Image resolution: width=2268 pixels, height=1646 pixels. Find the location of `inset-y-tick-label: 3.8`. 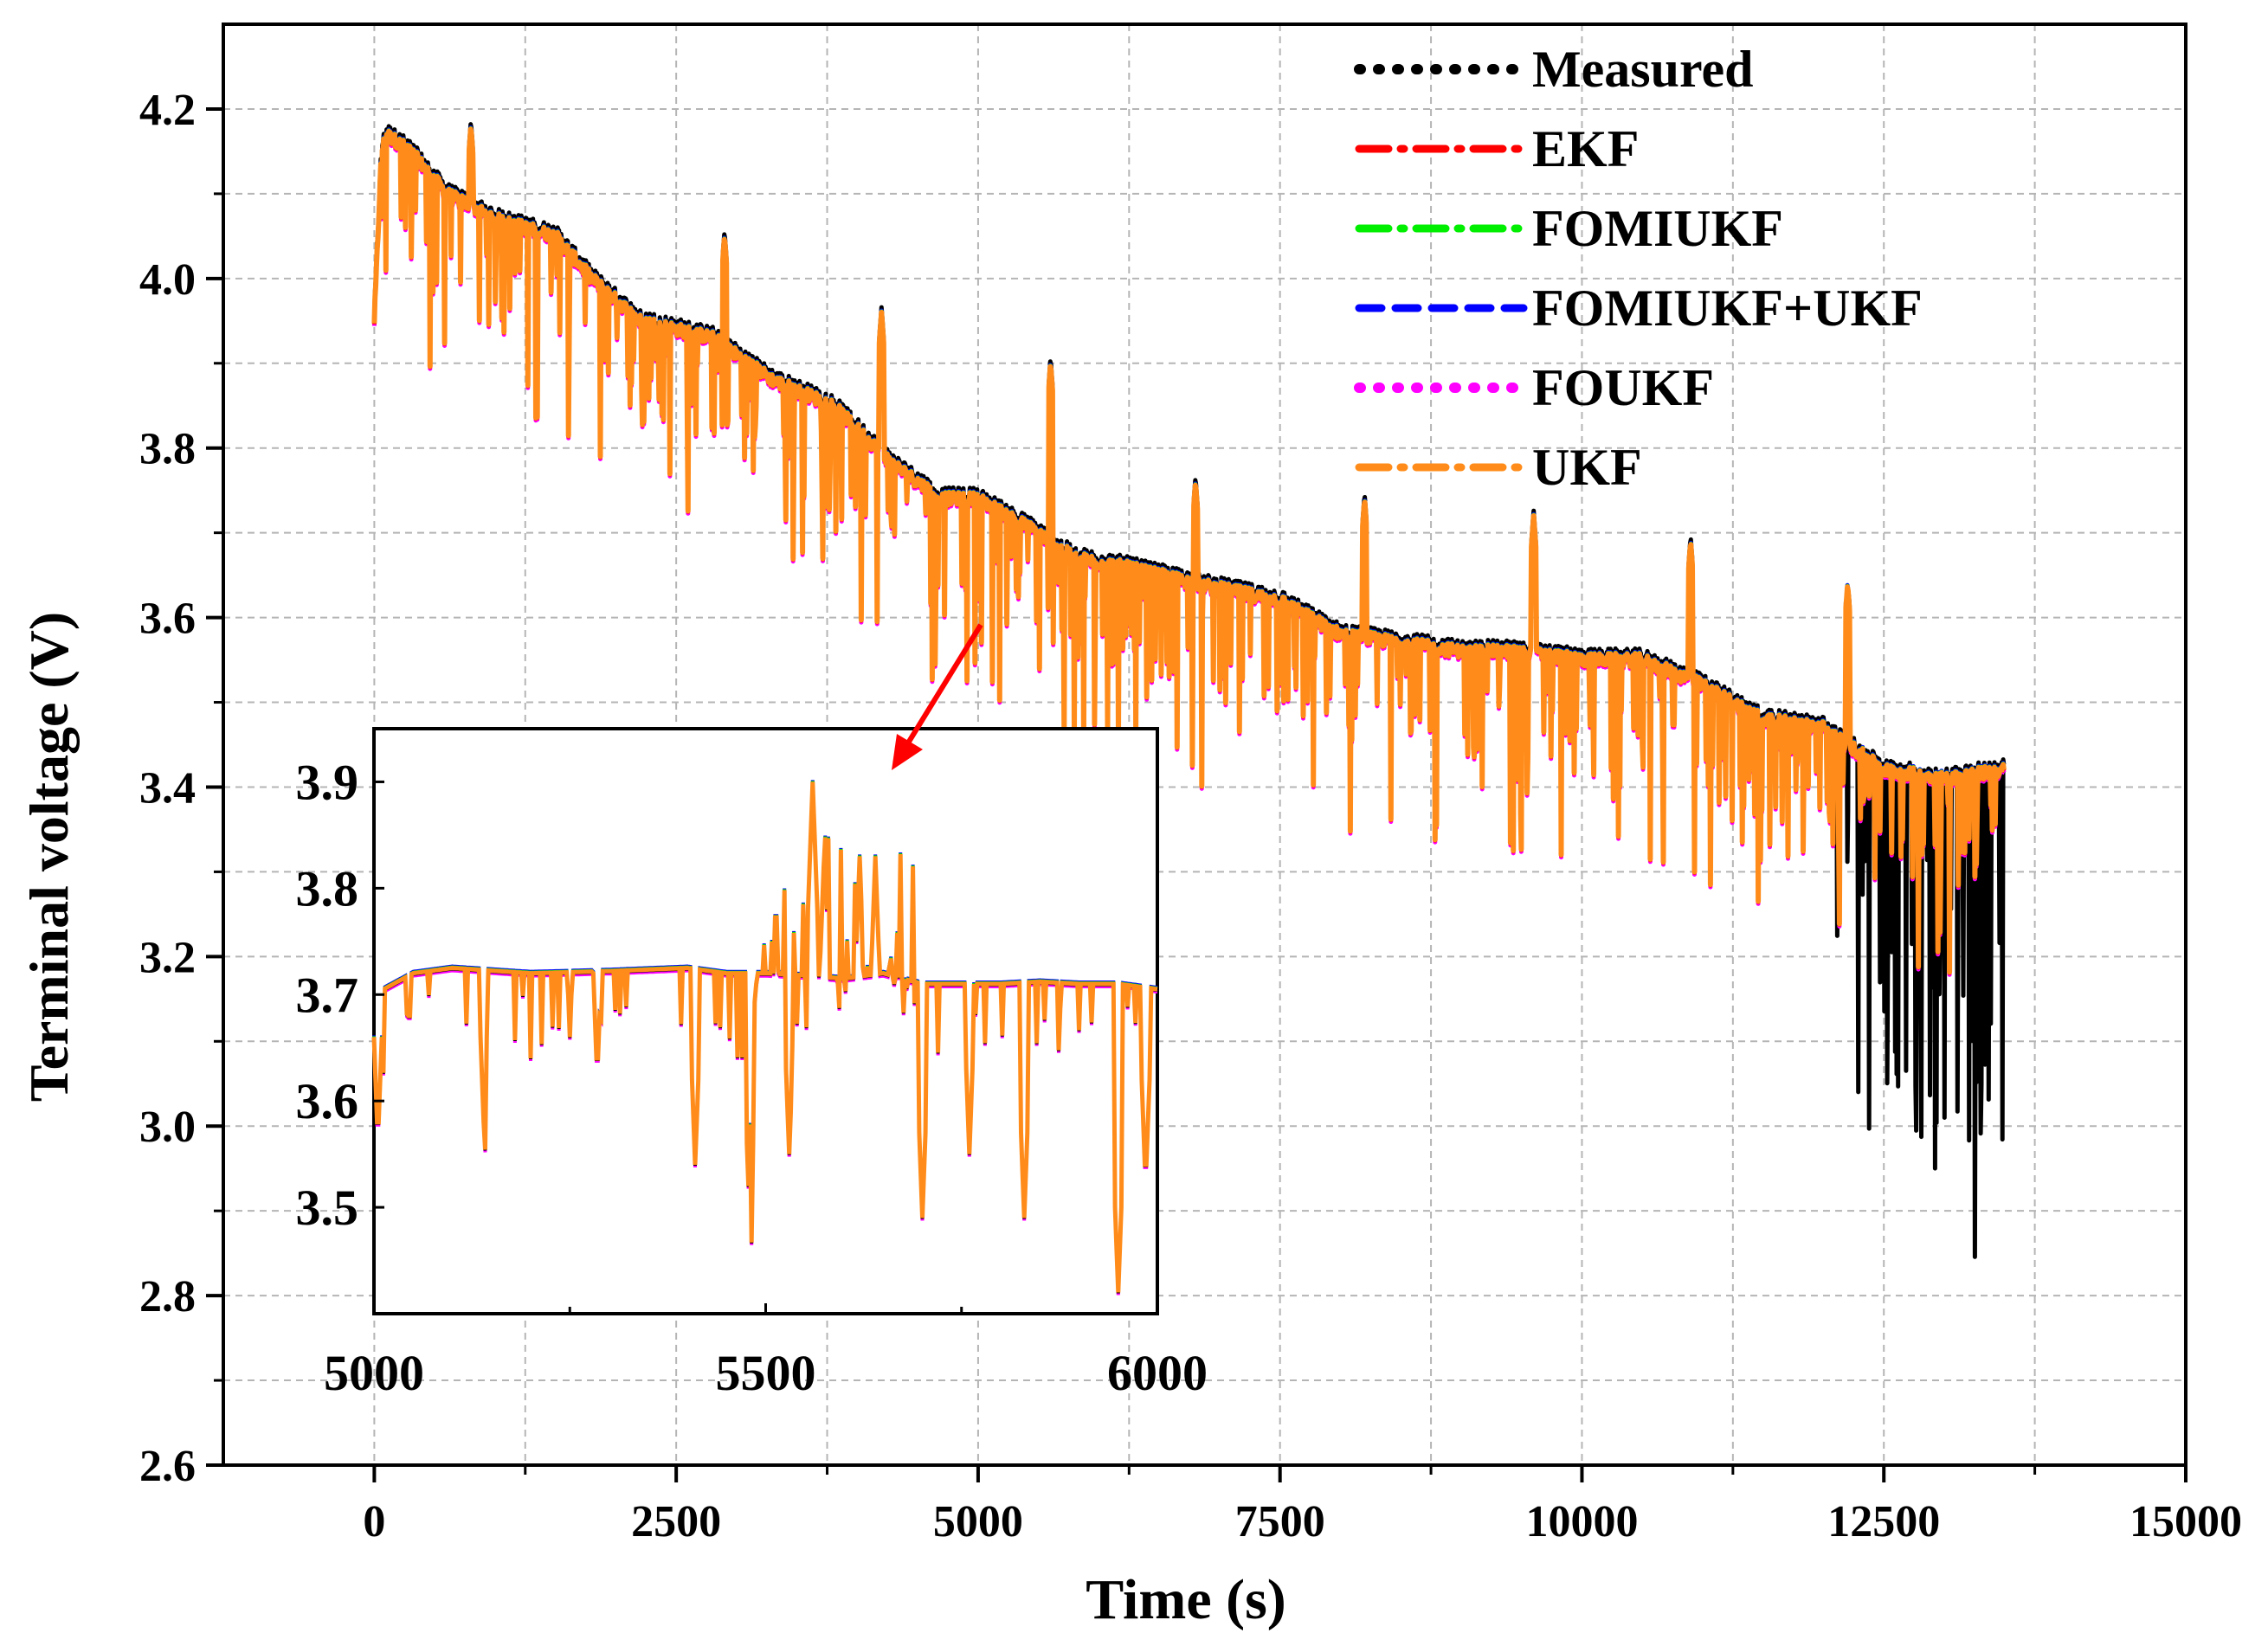

inset-y-tick-label: 3.8 is located at coordinates (327, 888).